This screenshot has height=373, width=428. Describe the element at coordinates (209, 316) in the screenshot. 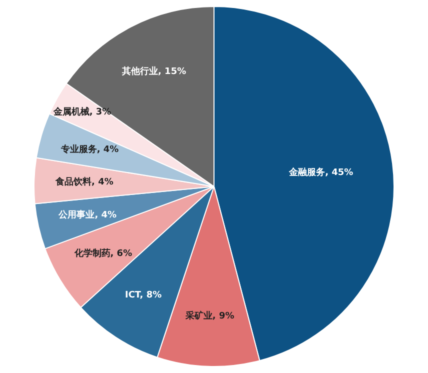

I see `slice-label: 采矿业, 9%` at that location.